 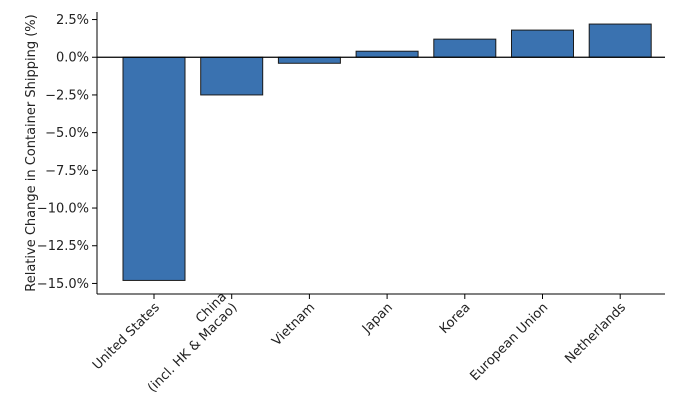 What do you see at coordinates (509, 342) in the screenshot?
I see `x-tick-label: European Union` at bounding box center [509, 342].